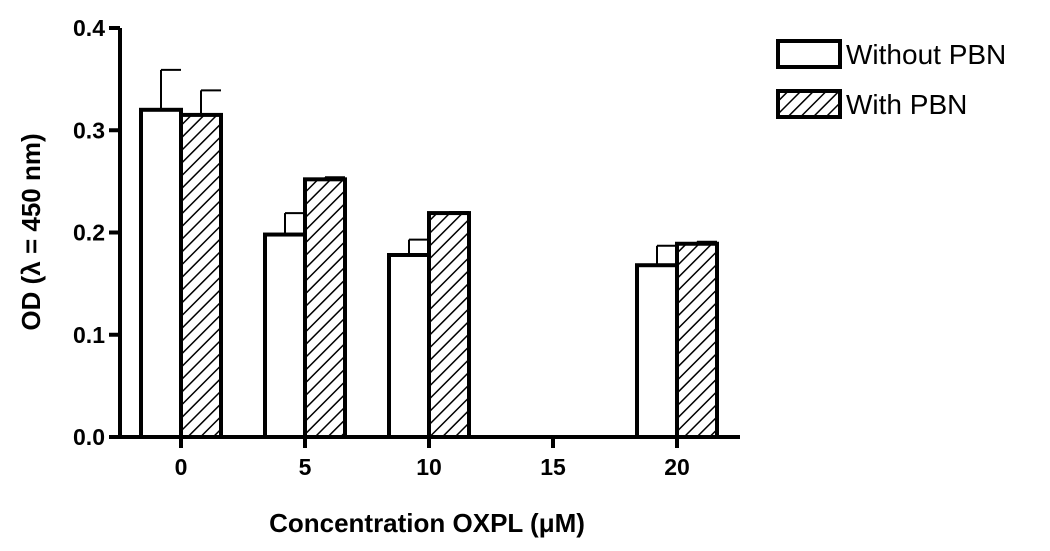  I want to click on y-tick-label: 0.4, so click(89, 28).